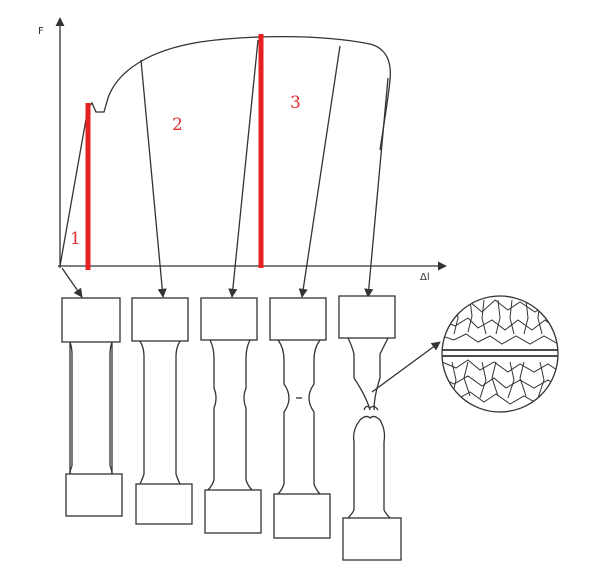 The width and height of the screenshot is (597, 572). What do you see at coordinates (500, 354) in the screenshot?
I see `grain-structure-inset` at bounding box center [500, 354].